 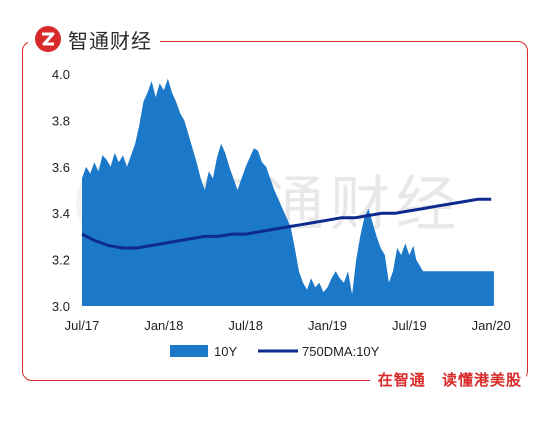 I want to click on x-tick-label: Jan/20, so click(x=491, y=325).